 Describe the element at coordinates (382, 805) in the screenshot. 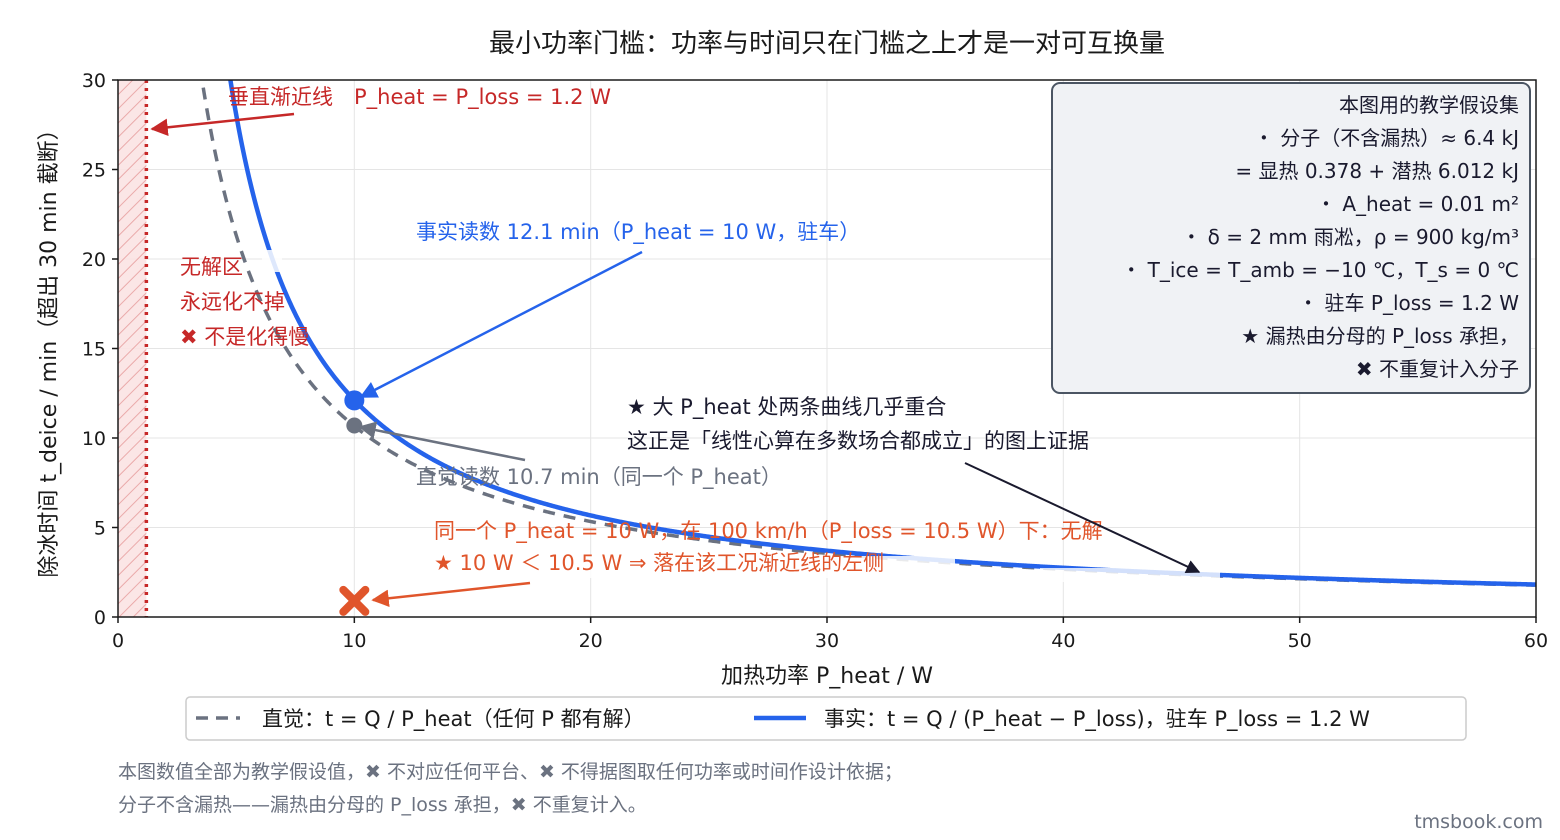

I see `footnote-line-2: 分子不含漏热——漏热由分母的 P_loss 承担，✖ 不重复计入。` at that location.